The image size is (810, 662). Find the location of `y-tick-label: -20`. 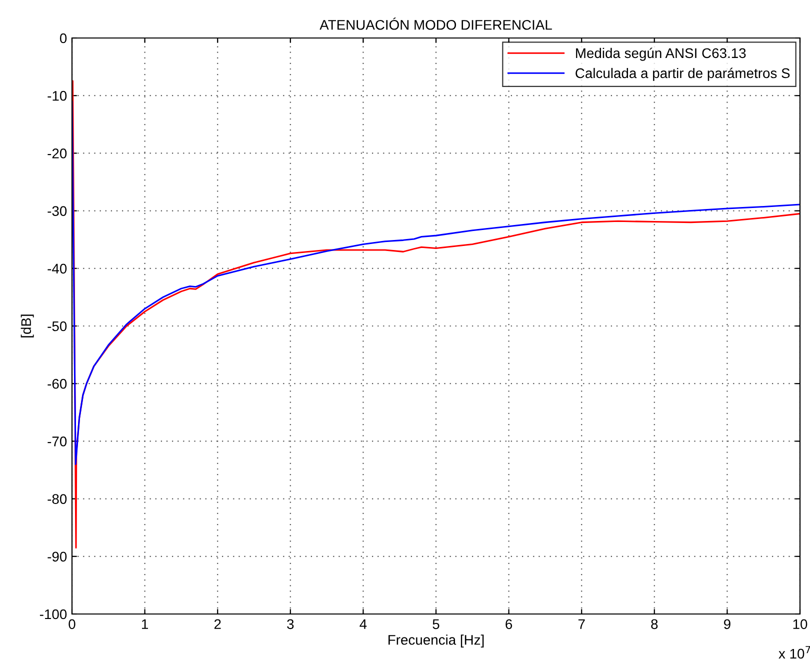

y-tick-label: -20 is located at coordinates (57, 153).